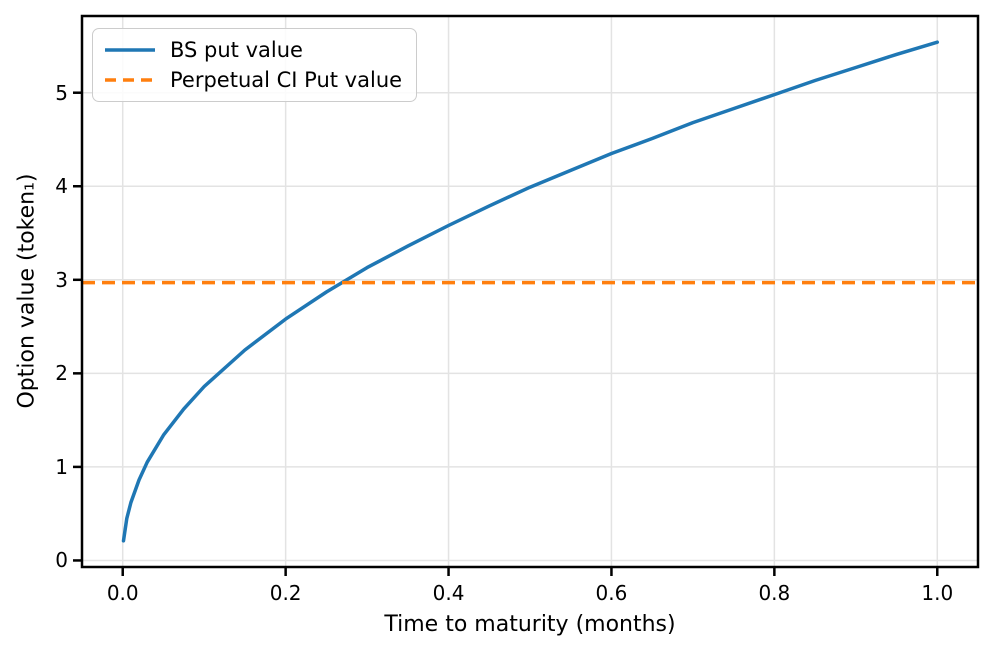  Describe the element at coordinates (774, 593) in the screenshot. I see `x-tick-label: 0.8` at that location.